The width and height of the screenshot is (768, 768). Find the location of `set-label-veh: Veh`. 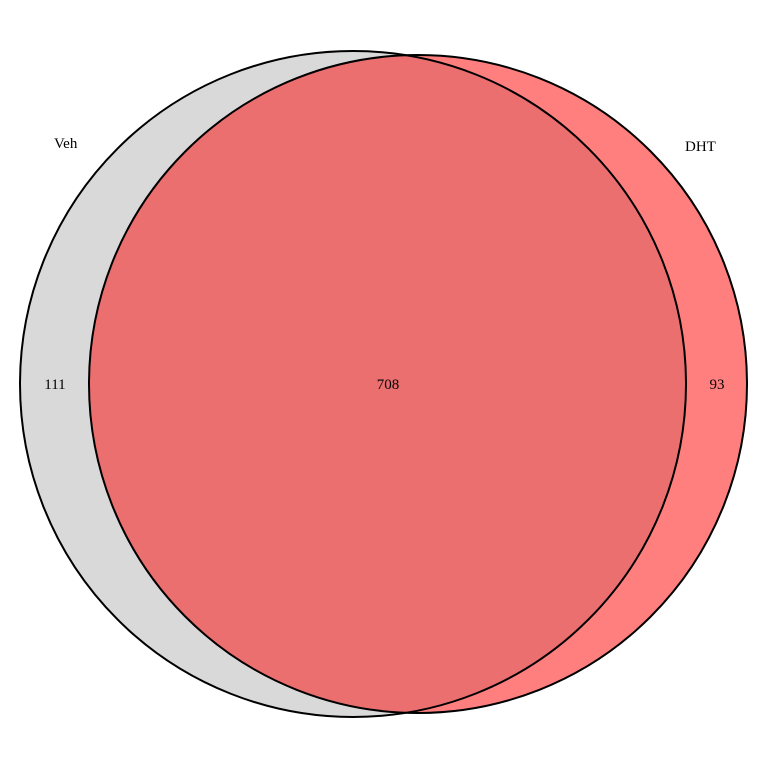

set-label-veh: Veh is located at coordinates (66, 144).